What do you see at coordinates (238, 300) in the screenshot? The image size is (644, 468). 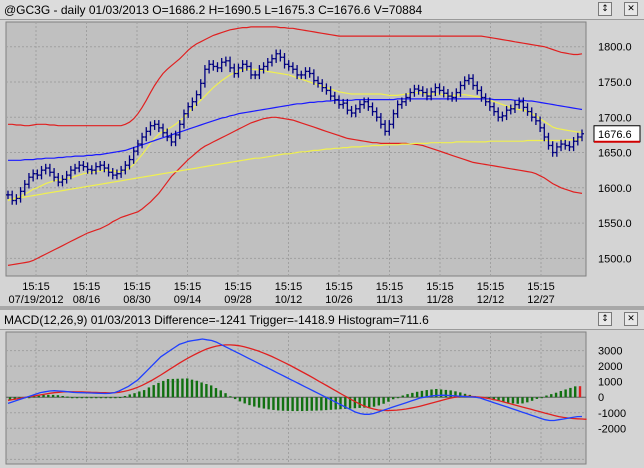 I see `x-tick-date: 09/28` at bounding box center [238, 300].